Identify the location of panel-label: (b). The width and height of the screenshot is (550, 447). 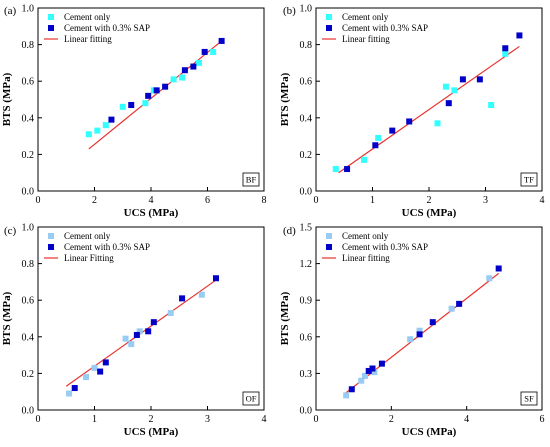
(289, 11).